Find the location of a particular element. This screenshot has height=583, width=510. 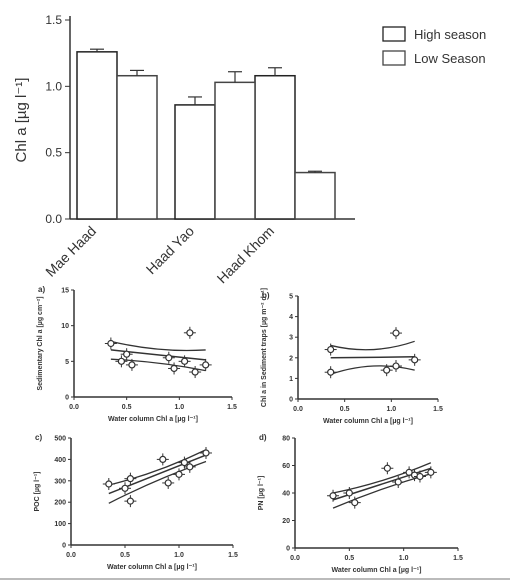

regression-line is located at coordinates (372, 357).